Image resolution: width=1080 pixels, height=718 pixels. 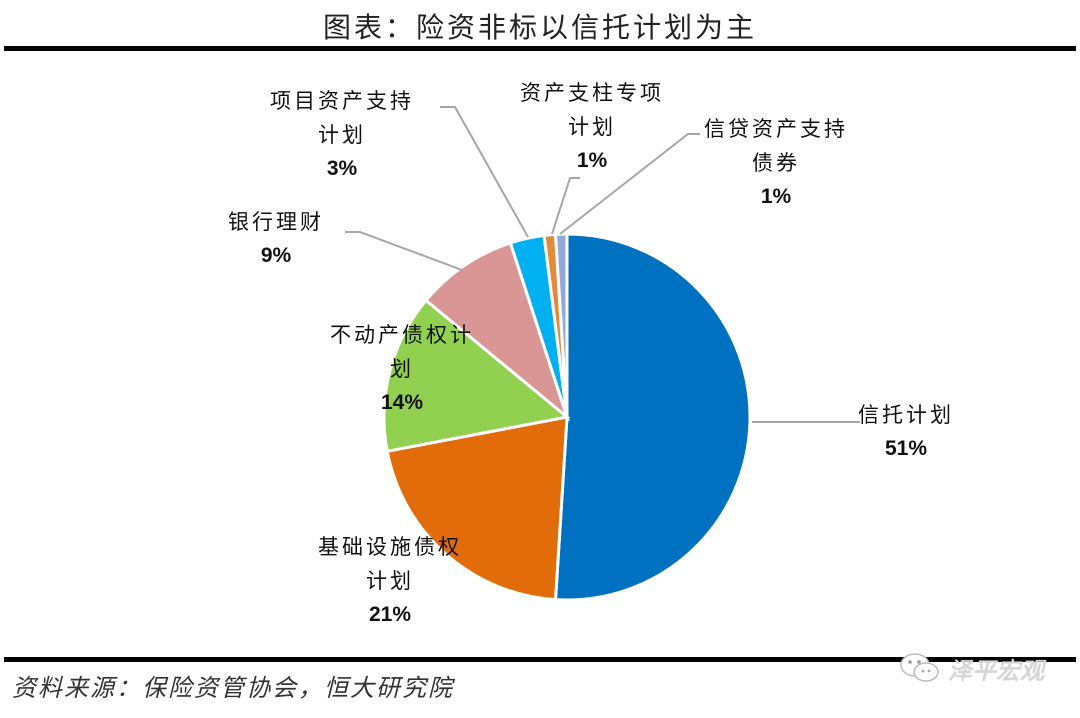 I want to click on label-credit-abs: 信贷资产支持 债券 1%, so click(x=776, y=163).